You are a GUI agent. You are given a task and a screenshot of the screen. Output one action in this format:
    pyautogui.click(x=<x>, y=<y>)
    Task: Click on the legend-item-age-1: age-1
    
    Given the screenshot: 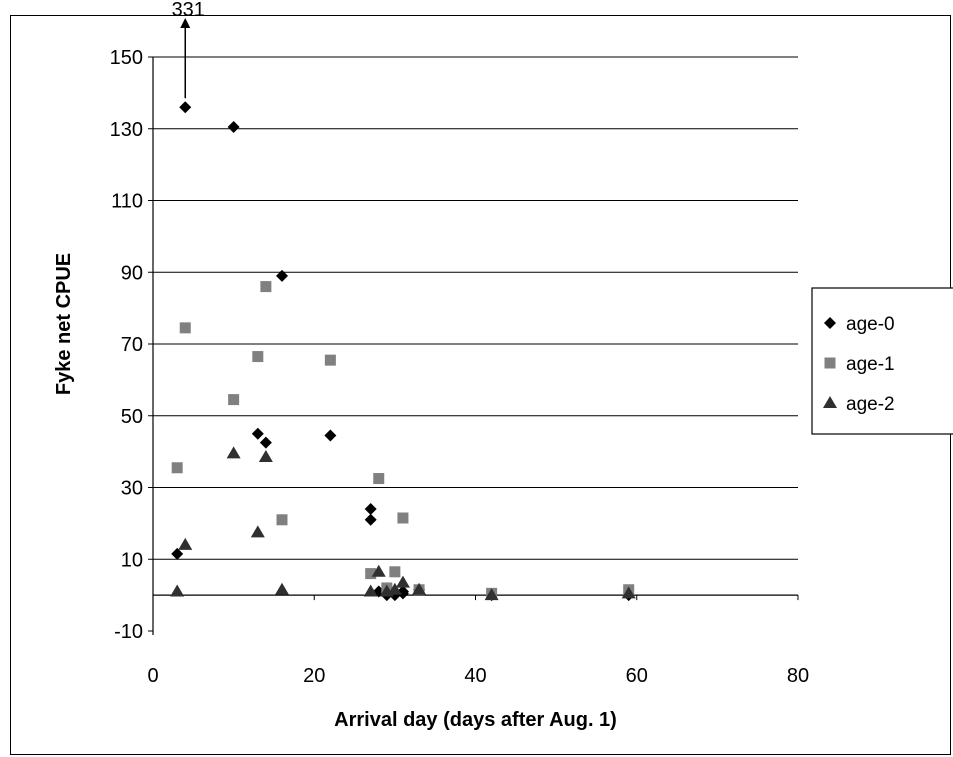 What is the action you would take?
    pyautogui.click(x=859, y=364)
    